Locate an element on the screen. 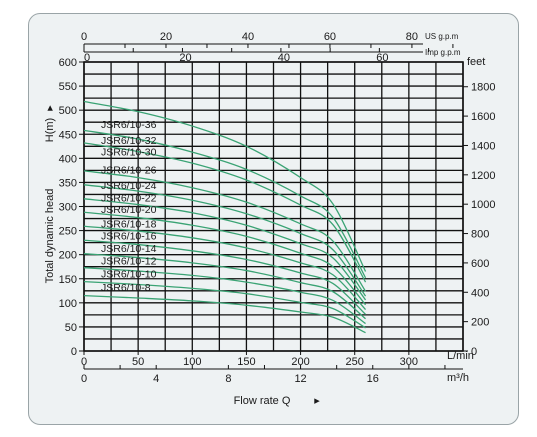 This screenshot has width=537, height=437. y-tick-label: 300 is located at coordinates (68, 208).